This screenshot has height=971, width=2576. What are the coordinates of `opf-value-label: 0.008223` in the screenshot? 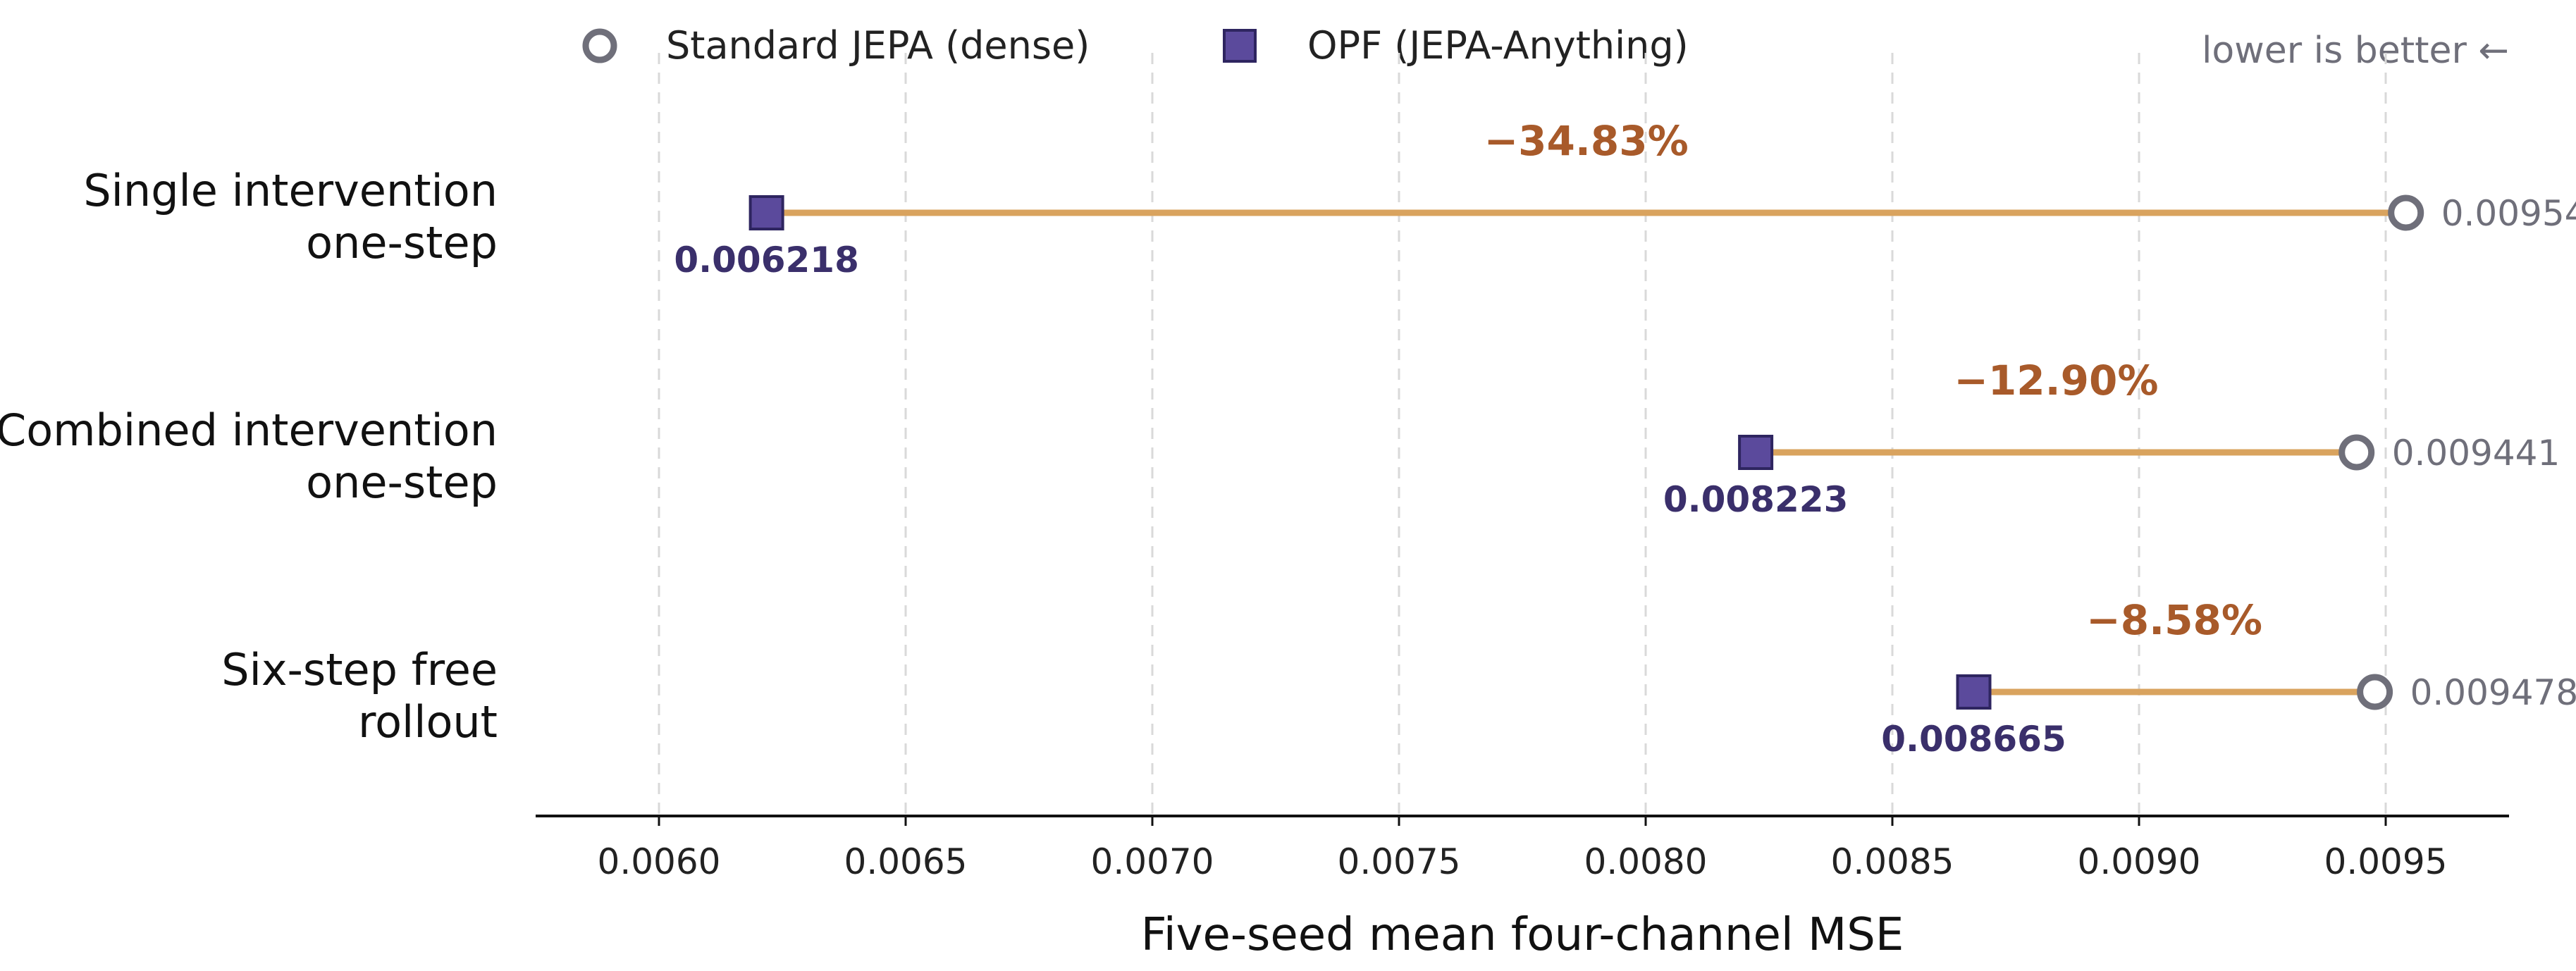 It's located at (1756, 499).